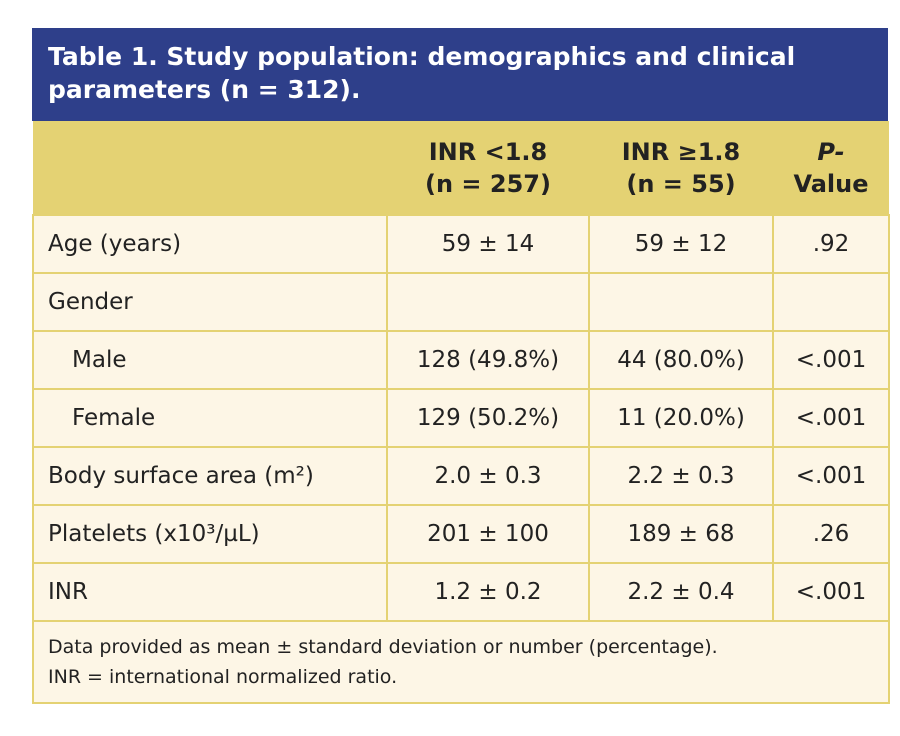 The image size is (900, 736). What do you see at coordinates (831, 534) in the screenshot?
I see `cell-p-value: .26` at bounding box center [831, 534].